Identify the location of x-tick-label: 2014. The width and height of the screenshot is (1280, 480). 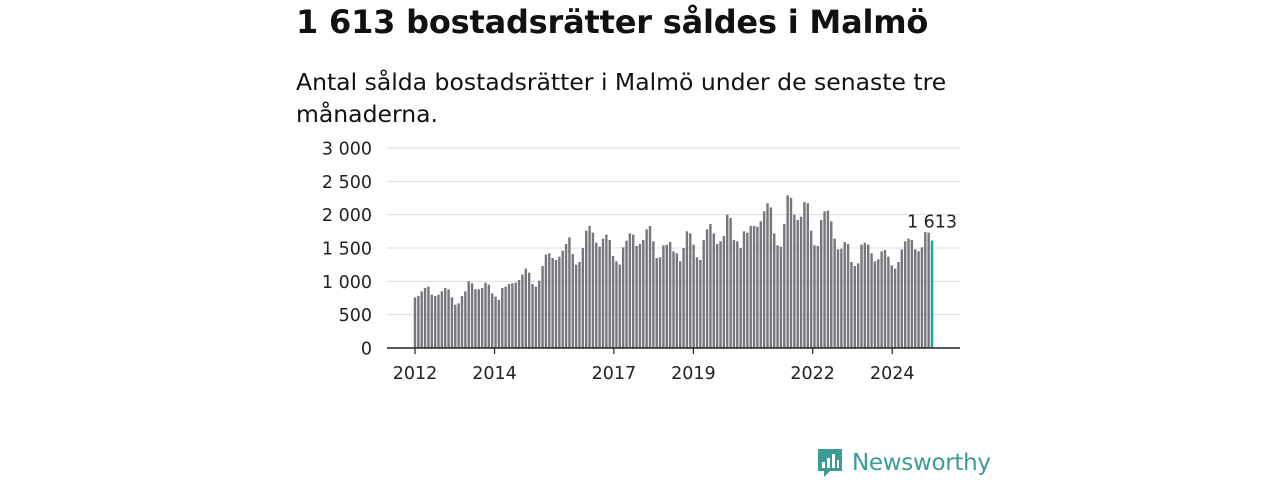
(494, 374).